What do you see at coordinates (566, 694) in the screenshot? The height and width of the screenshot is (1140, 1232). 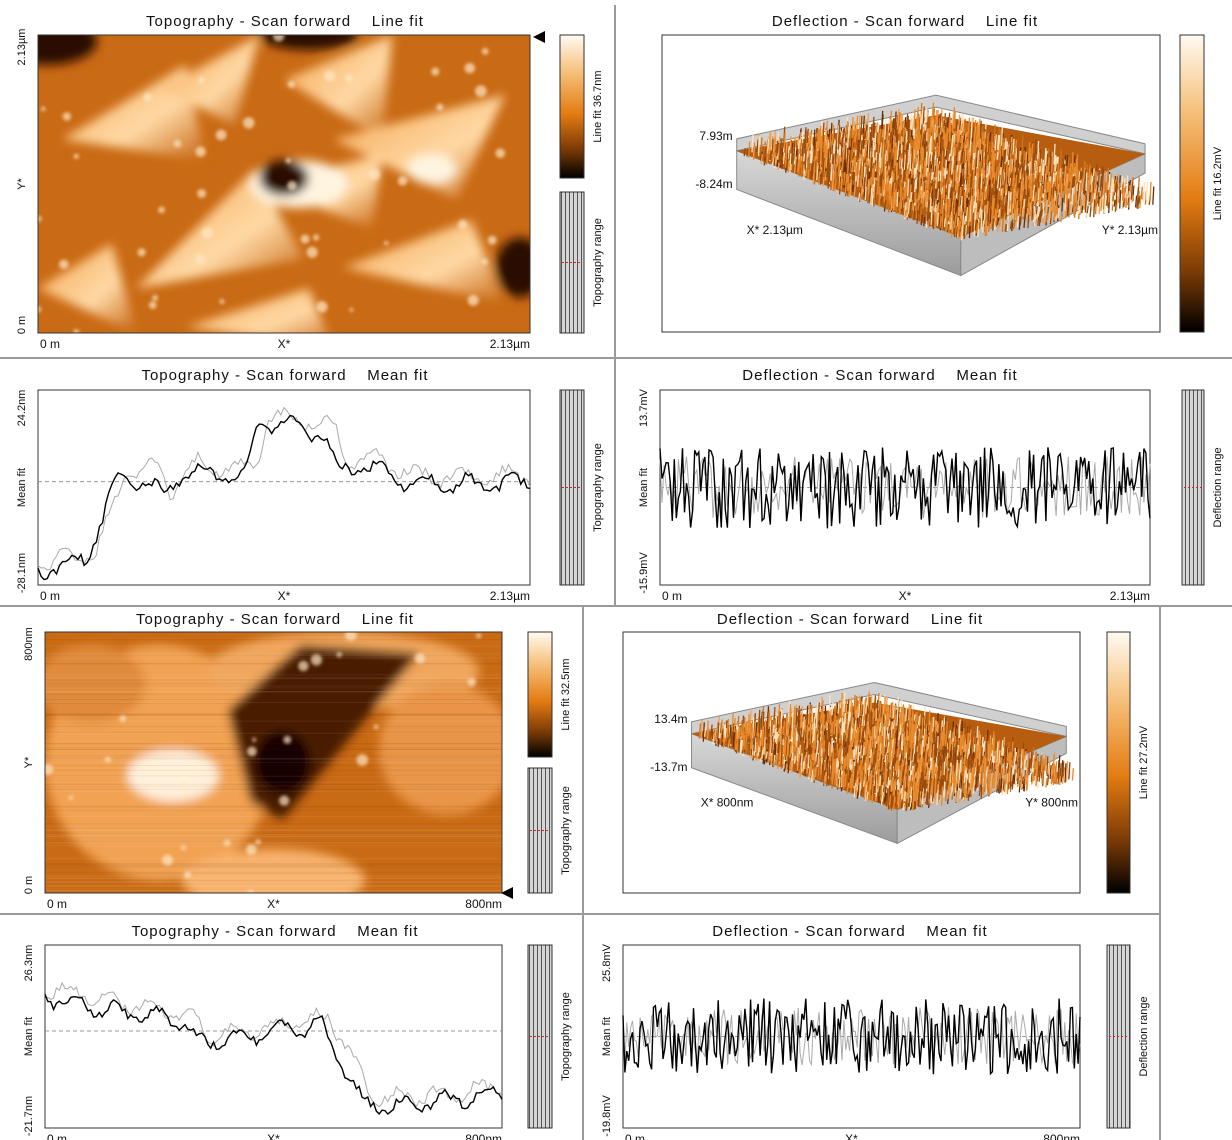 I see `colorbar-label: Line fit 32.5nm` at bounding box center [566, 694].